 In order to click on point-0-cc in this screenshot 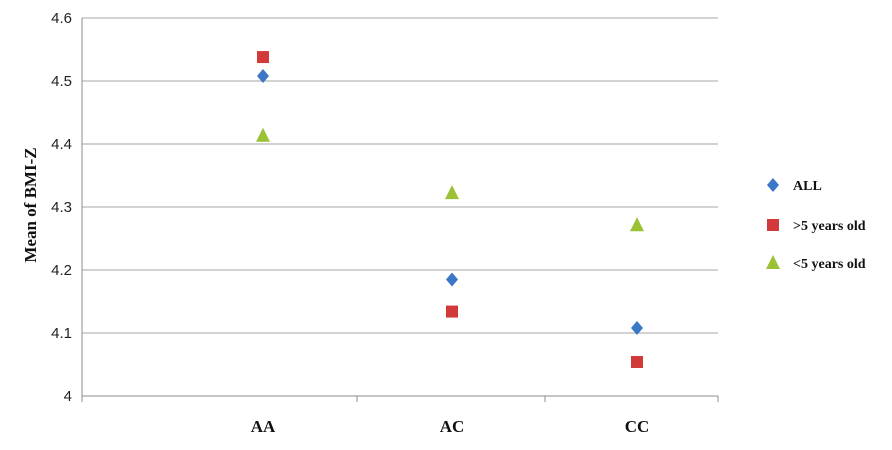, I will do `click(637, 327)`.